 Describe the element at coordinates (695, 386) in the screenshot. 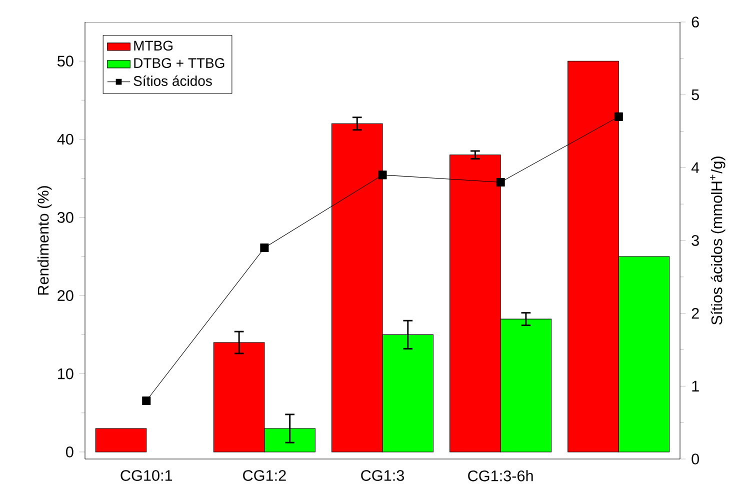

I see `y2-tick-label: 1` at that location.